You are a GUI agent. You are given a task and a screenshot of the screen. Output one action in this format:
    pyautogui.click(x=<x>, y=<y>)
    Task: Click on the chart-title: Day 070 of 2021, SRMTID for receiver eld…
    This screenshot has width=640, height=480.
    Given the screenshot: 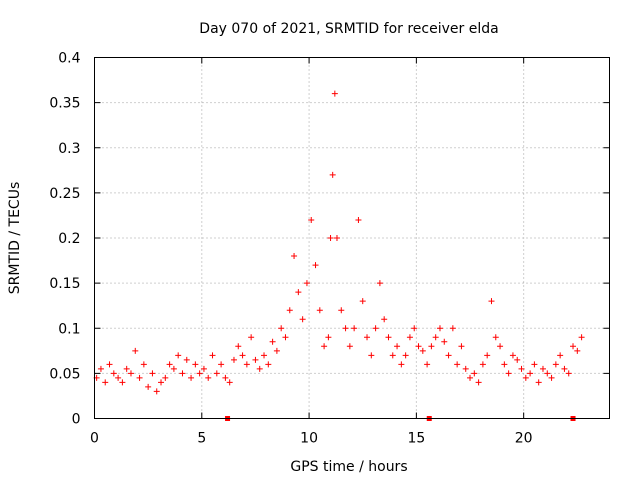 What is the action you would take?
    pyautogui.click(x=348, y=29)
    